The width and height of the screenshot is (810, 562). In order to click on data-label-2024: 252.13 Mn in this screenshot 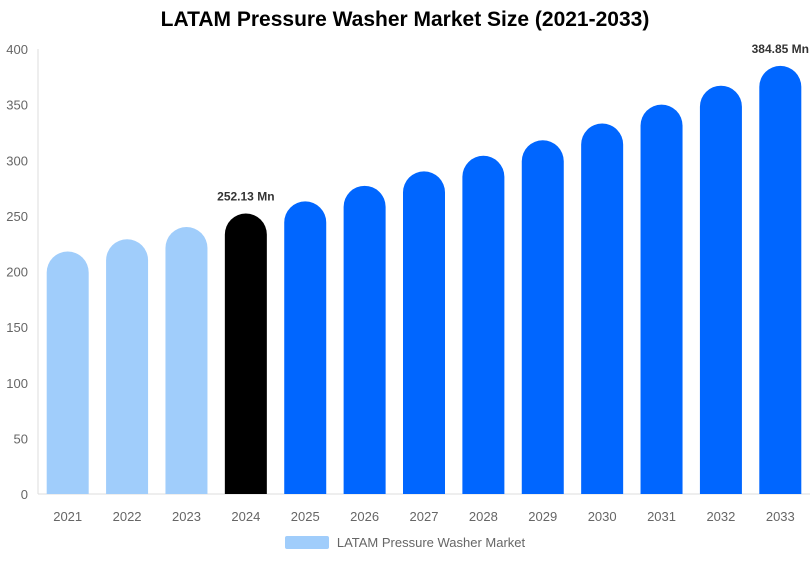, I will do `click(245, 197)`.